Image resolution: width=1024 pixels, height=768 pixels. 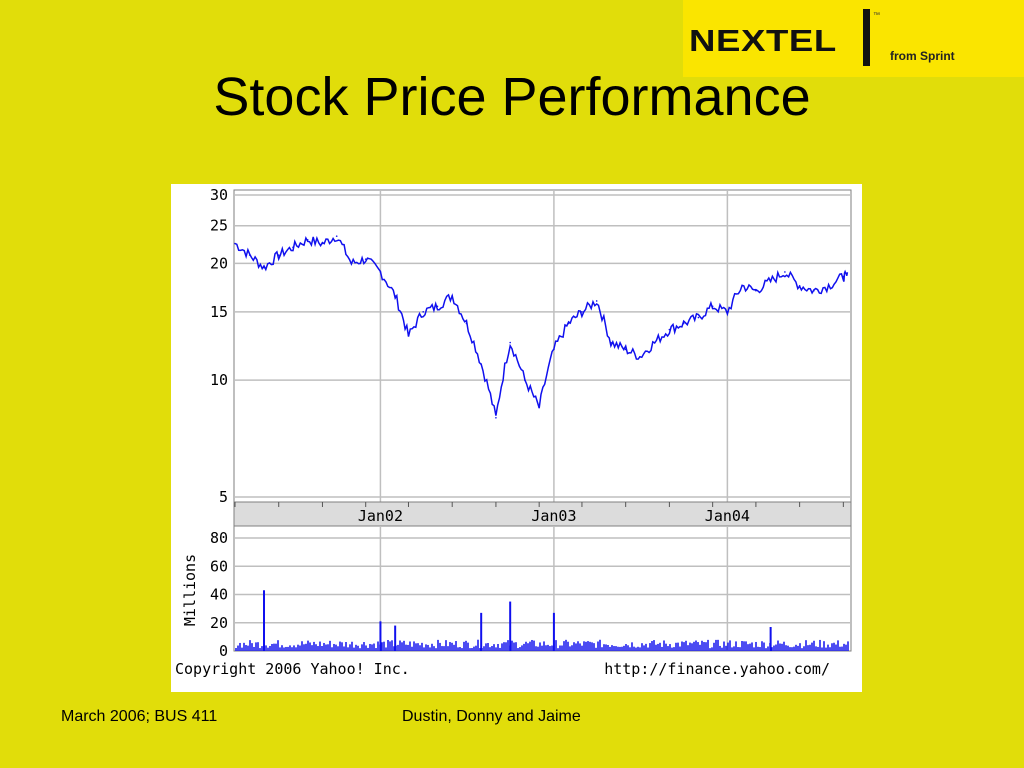 I want to click on logo-brand: NEXTEL, so click(x=763, y=40).